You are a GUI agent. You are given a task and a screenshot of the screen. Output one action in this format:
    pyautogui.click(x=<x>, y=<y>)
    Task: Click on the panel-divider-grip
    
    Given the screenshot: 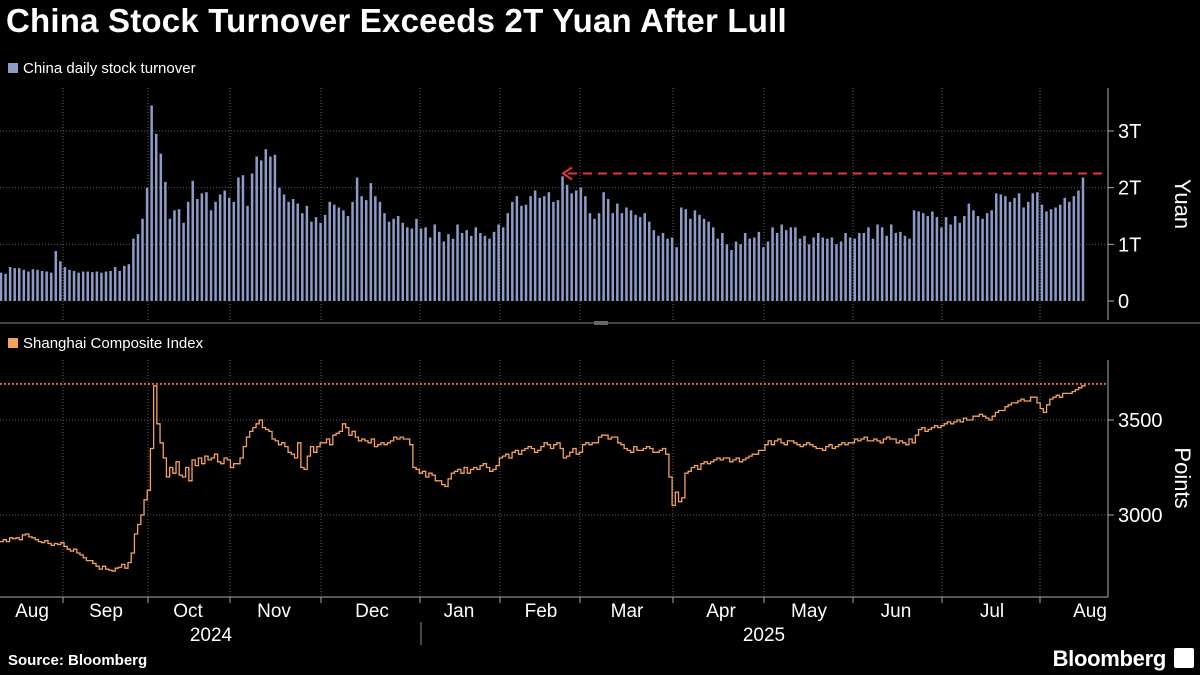 What is the action you would take?
    pyautogui.click(x=601, y=323)
    